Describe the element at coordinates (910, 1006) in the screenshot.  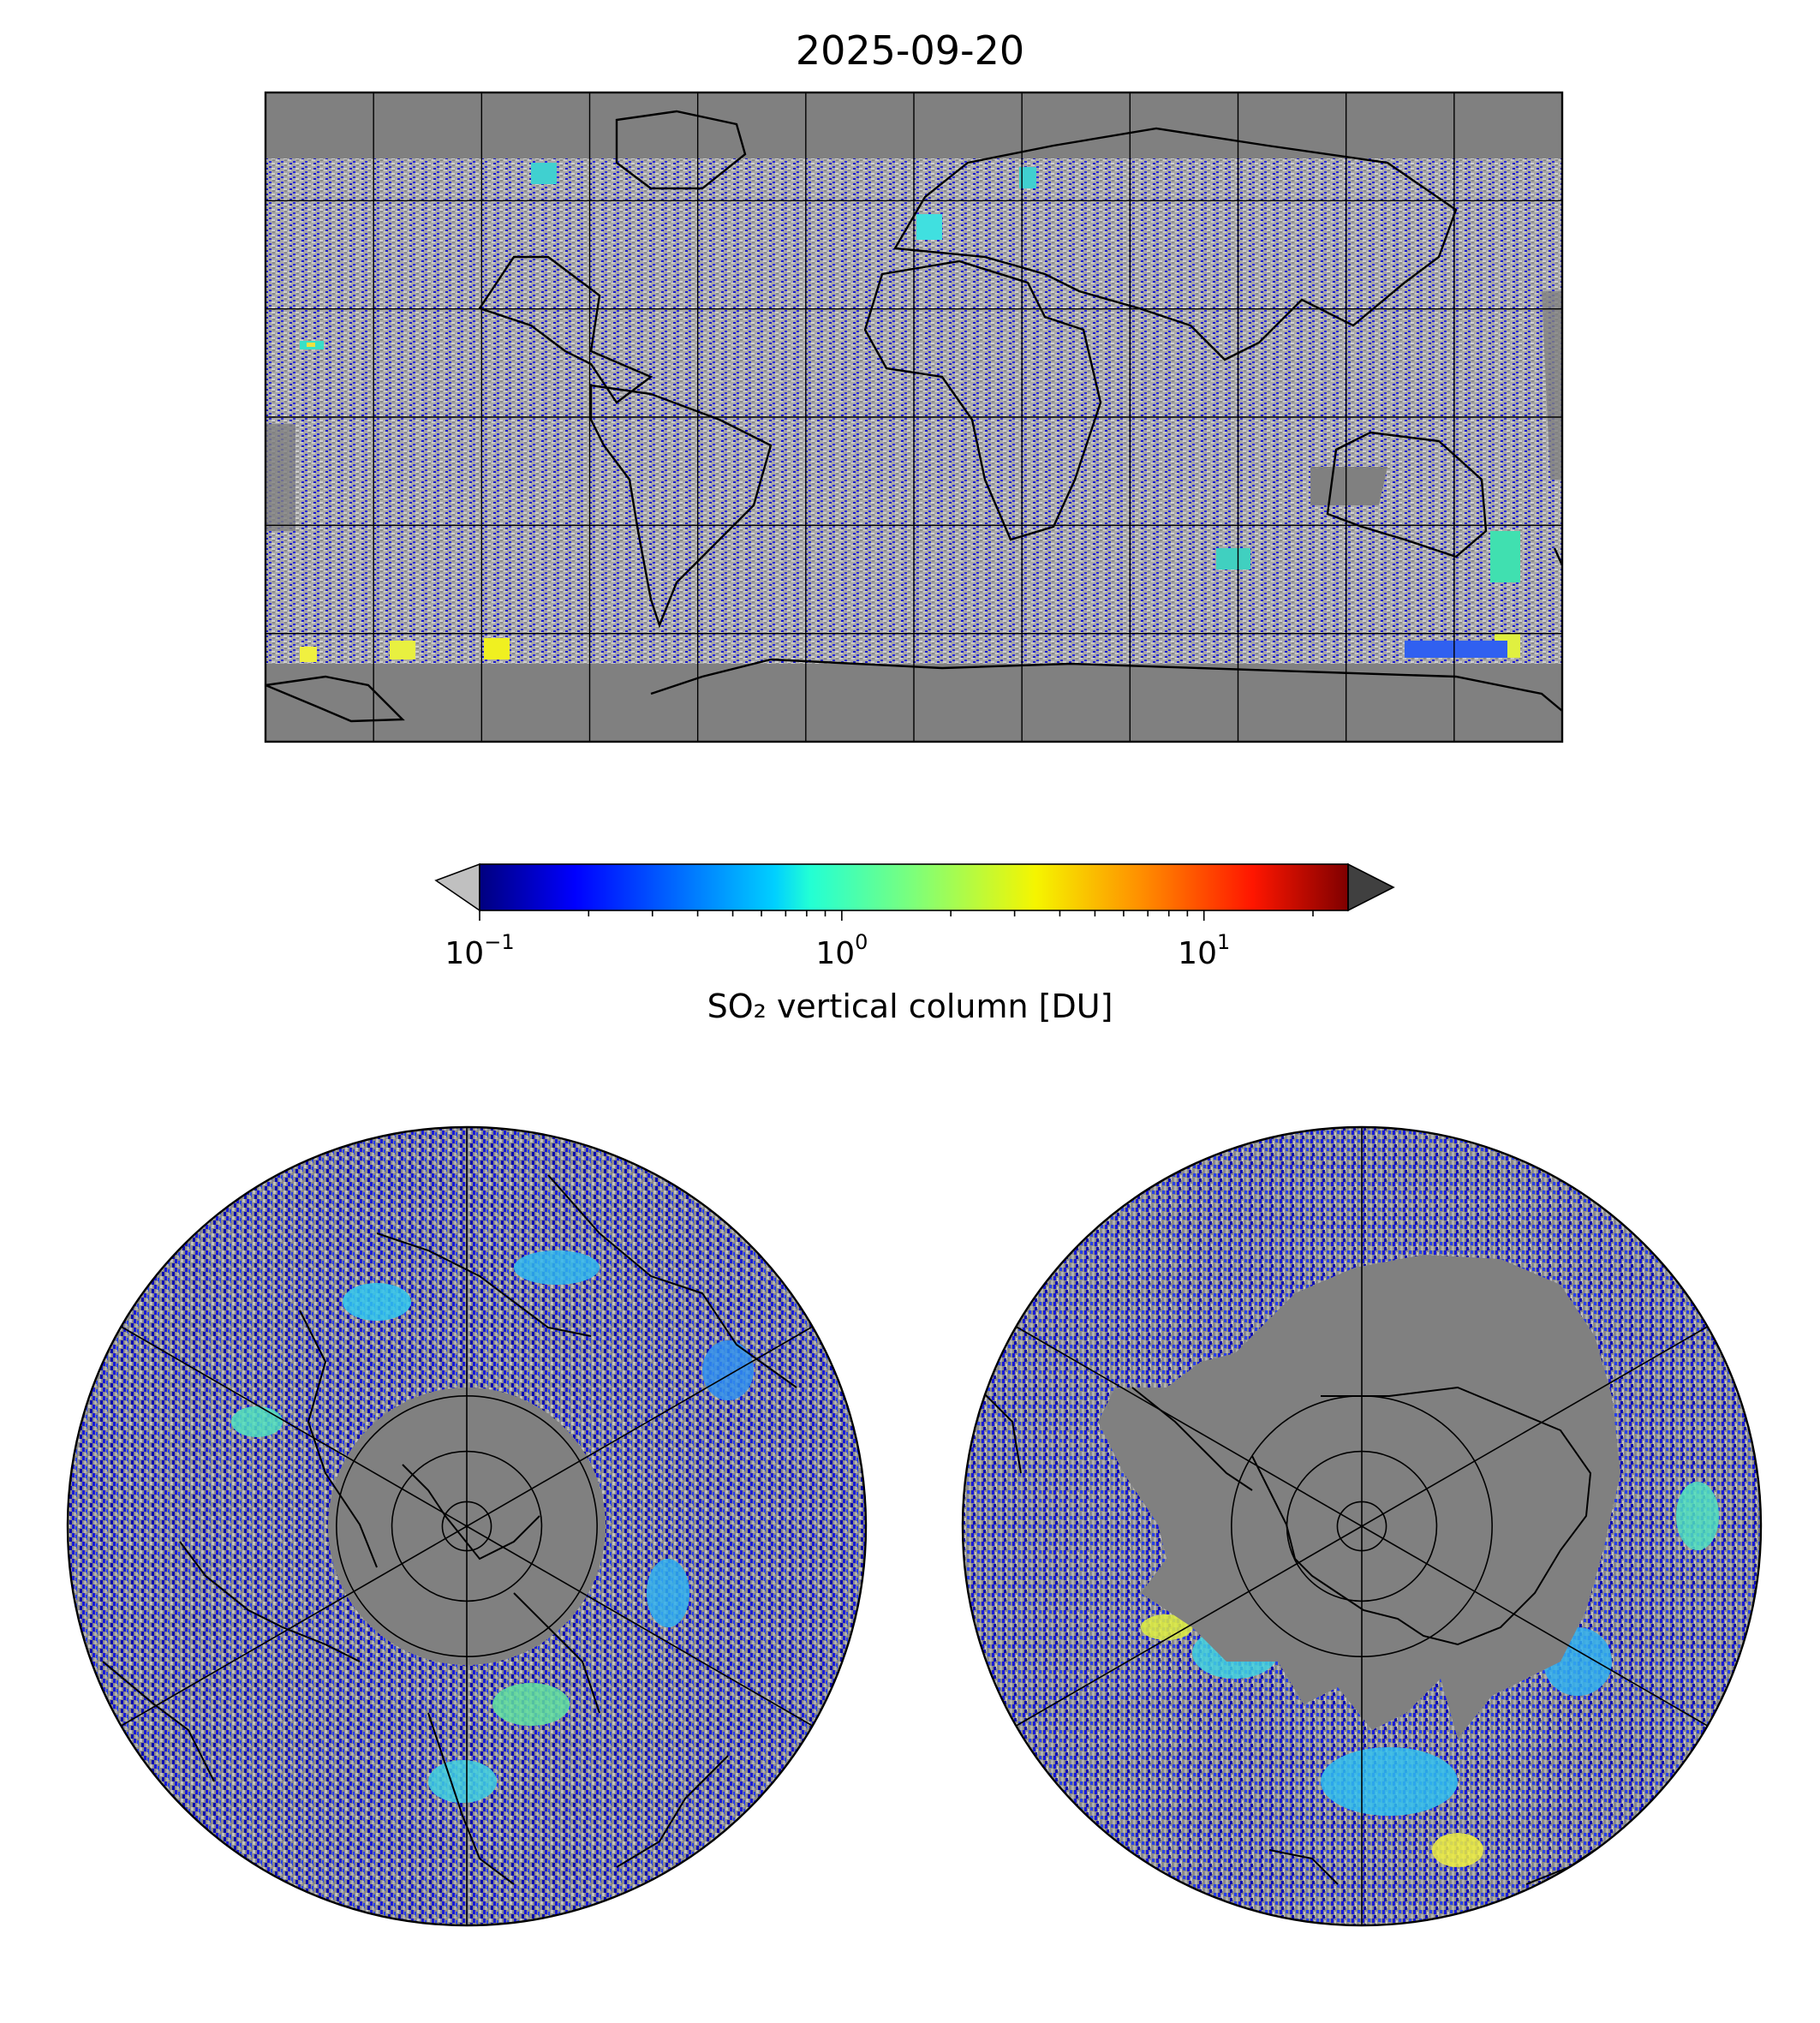
I see `colorbar-label: SO₂ vertical column [DU]` at that location.